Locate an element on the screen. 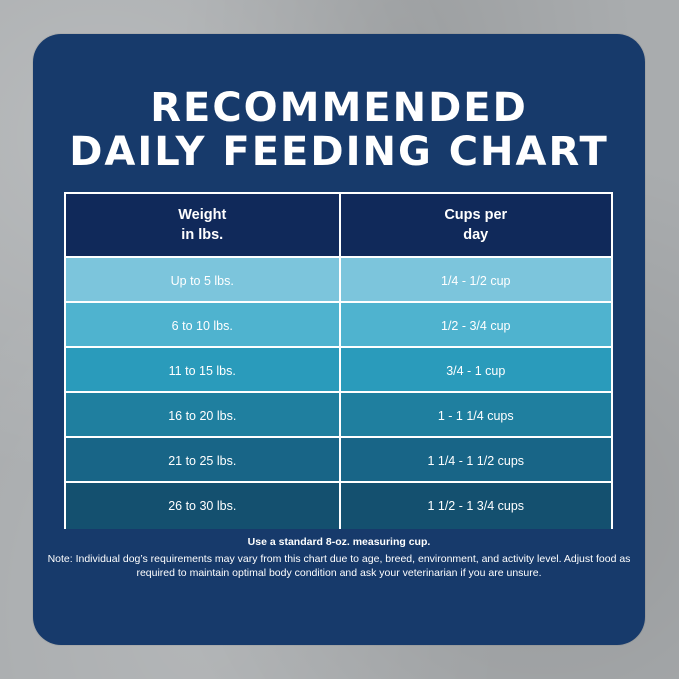  cups-header: Cups per day is located at coordinates (474, 225).